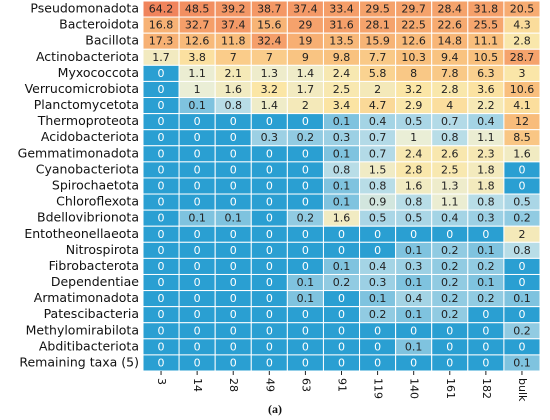  What do you see at coordinates (378, 137) in the screenshot?
I see `cell-label: 0.7` at bounding box center [378, 137].